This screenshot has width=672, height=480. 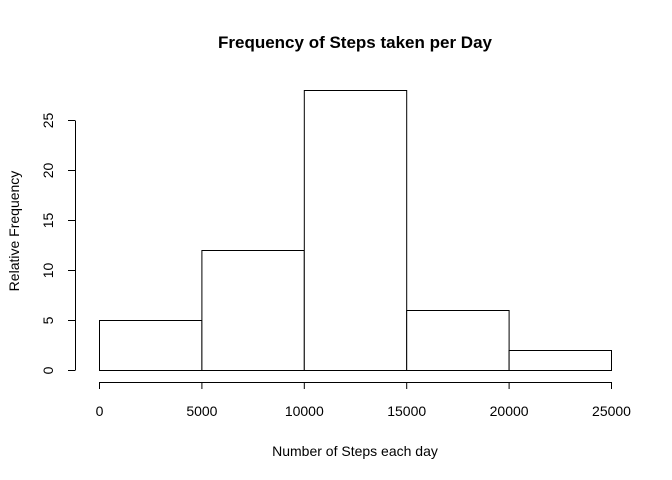 I want to click on x-tick-label-5: 25000, so click(x=611, y=411).